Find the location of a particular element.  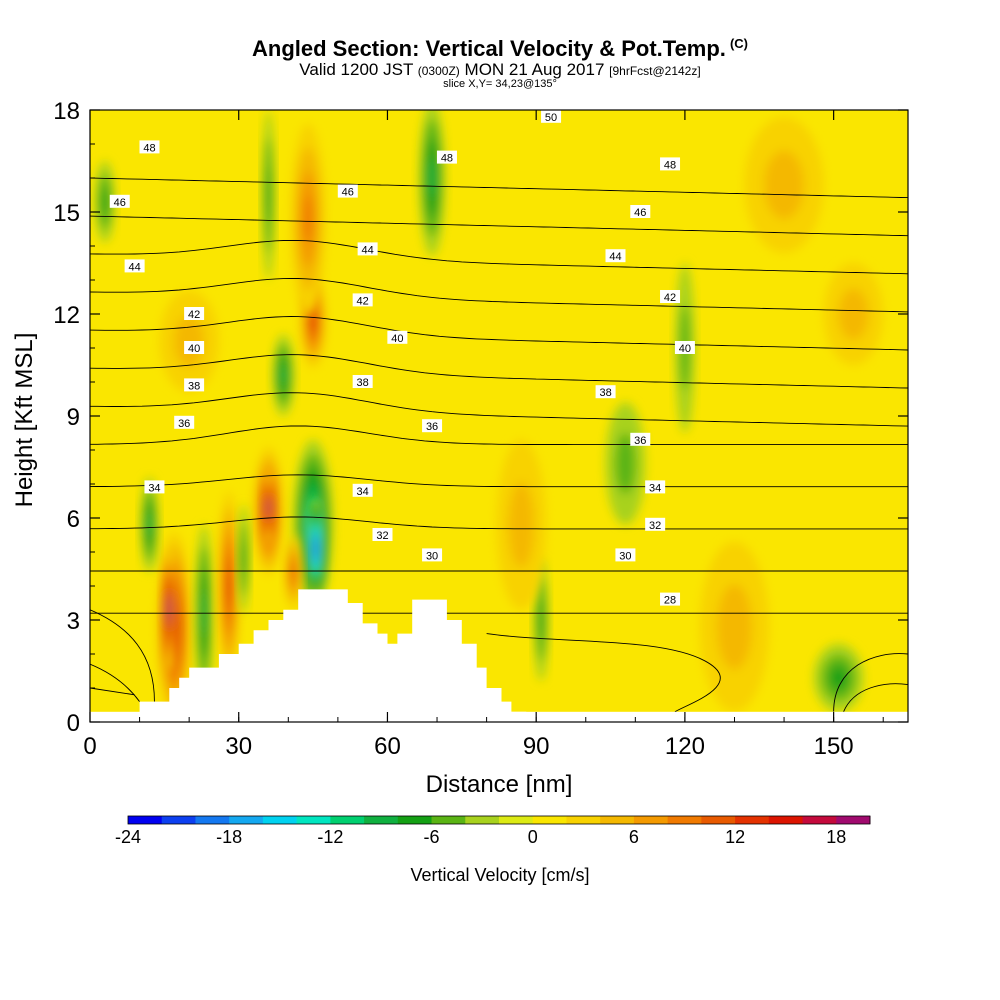

theta-label-text: 28 is located at coordinates (670, 601).